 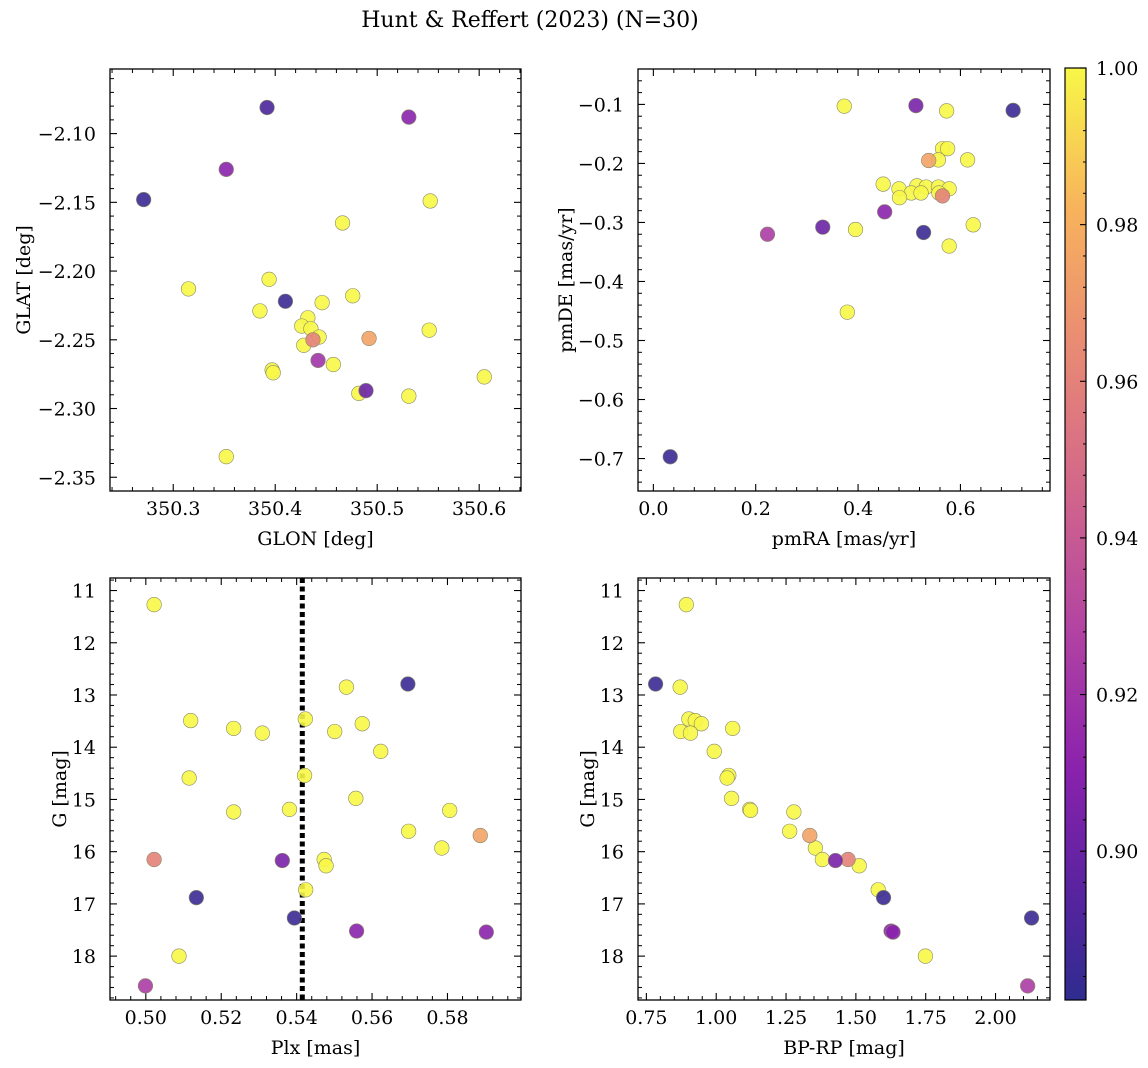 What do you see at coordinates (612, 592) in the screenshot?
I see `y-tick-label: 11` at bounding box center [612, 592].